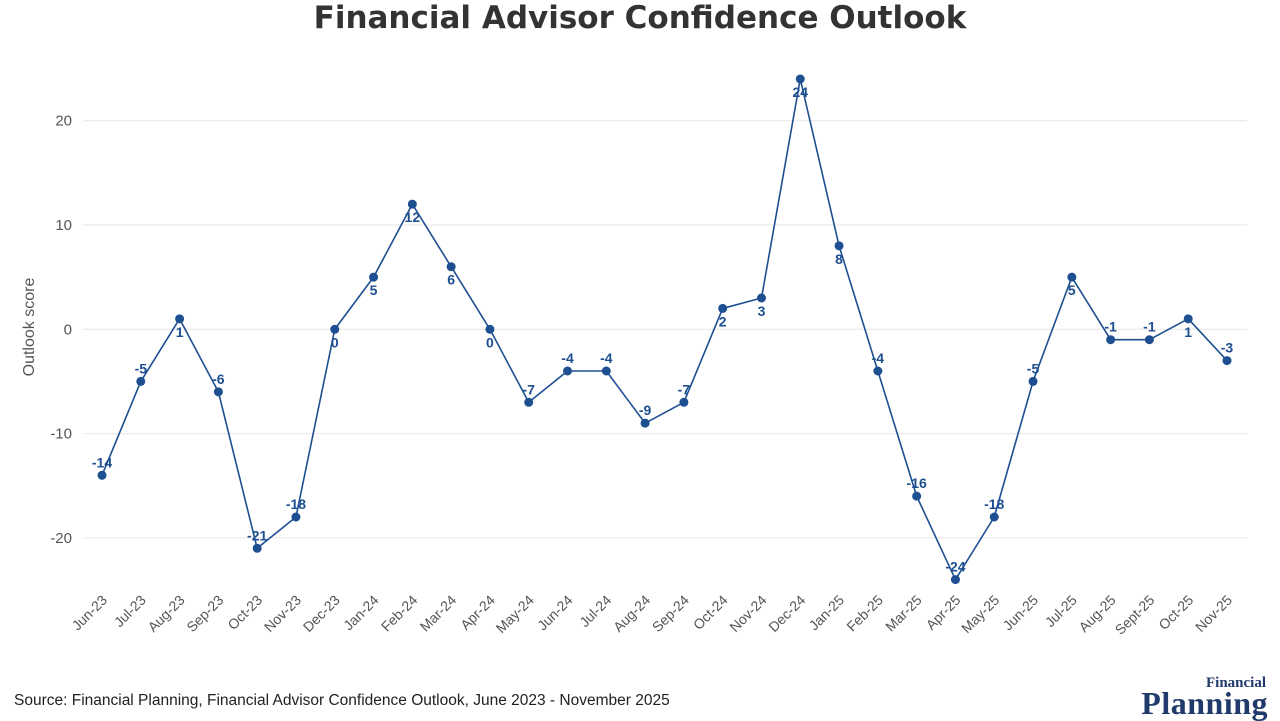 Image resolution: width=1280 pixels, height=721 pixels. Describe the element at coordinates (943, 612) in the screenshot. I see `x-tick-label: Apr-25` at that location.